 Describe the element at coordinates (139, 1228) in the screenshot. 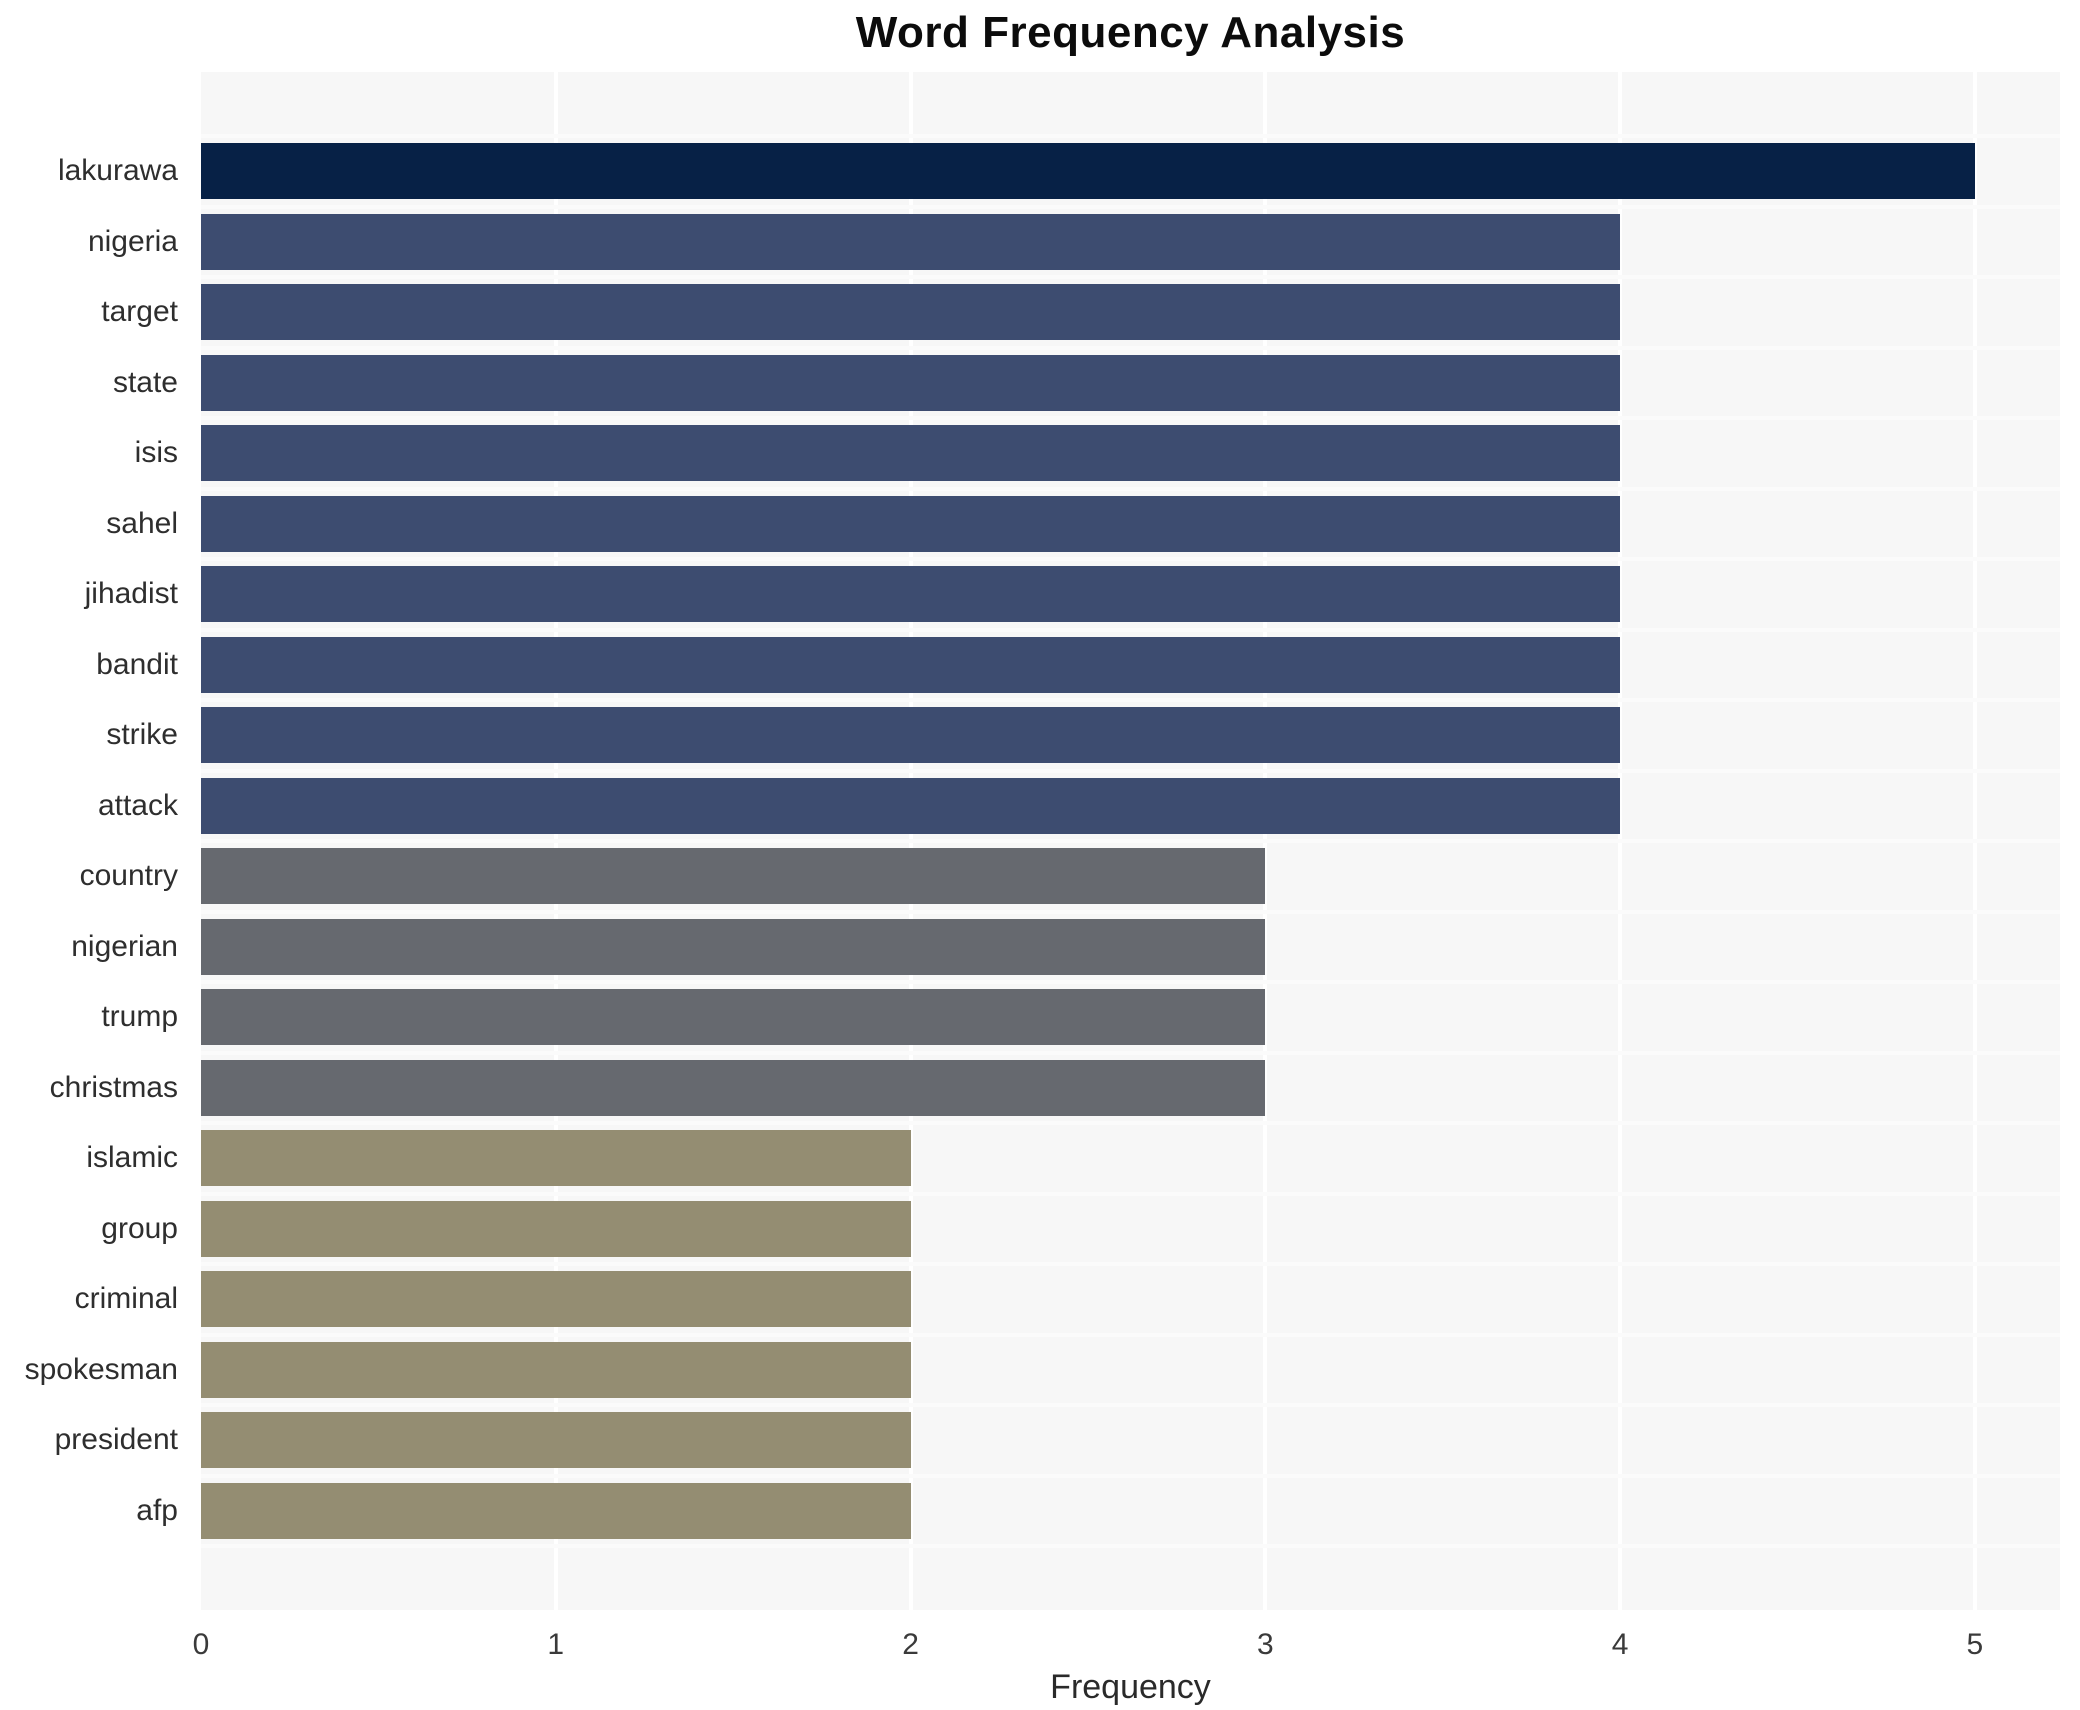

I see `y-tick-label-group: group` at that location.